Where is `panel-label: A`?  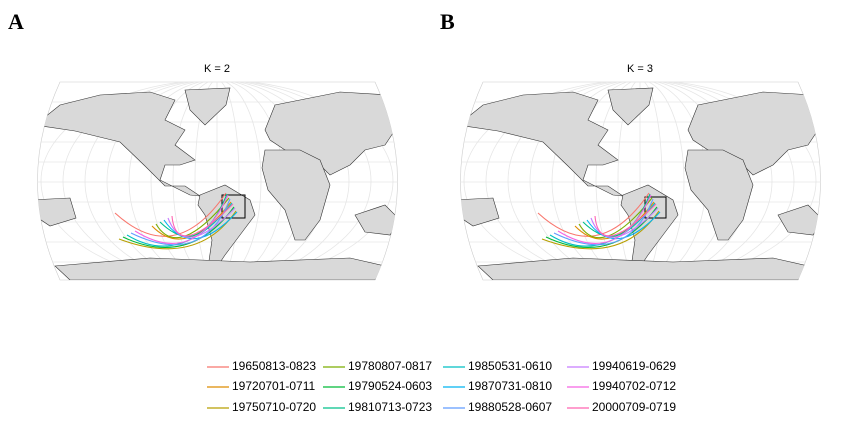 panel-label: A is located at coordinates (16, 21).